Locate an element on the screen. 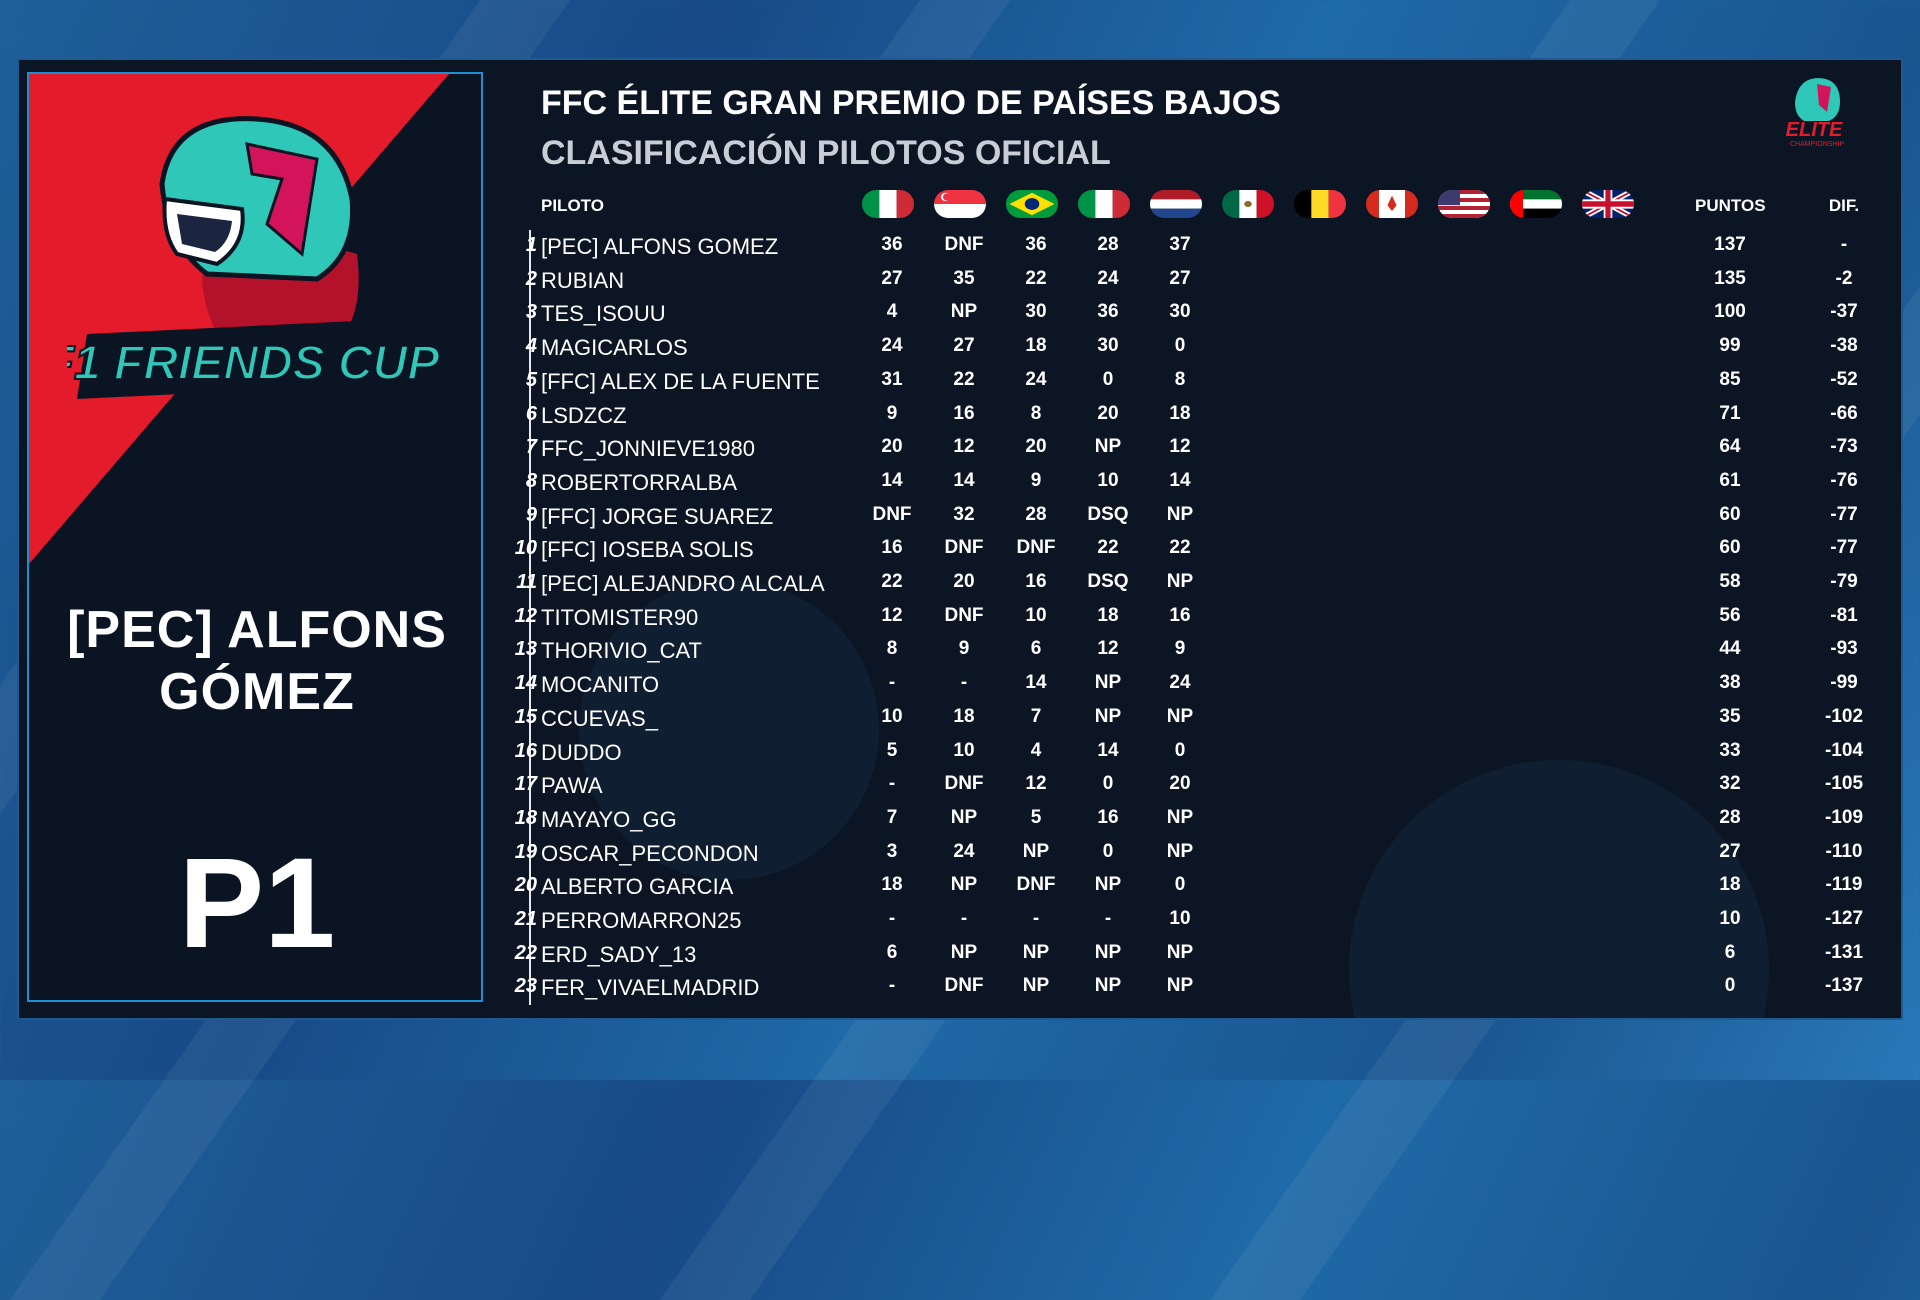  driver-name: FER_VIVAELMADRID is located at coordinates (650, 988).